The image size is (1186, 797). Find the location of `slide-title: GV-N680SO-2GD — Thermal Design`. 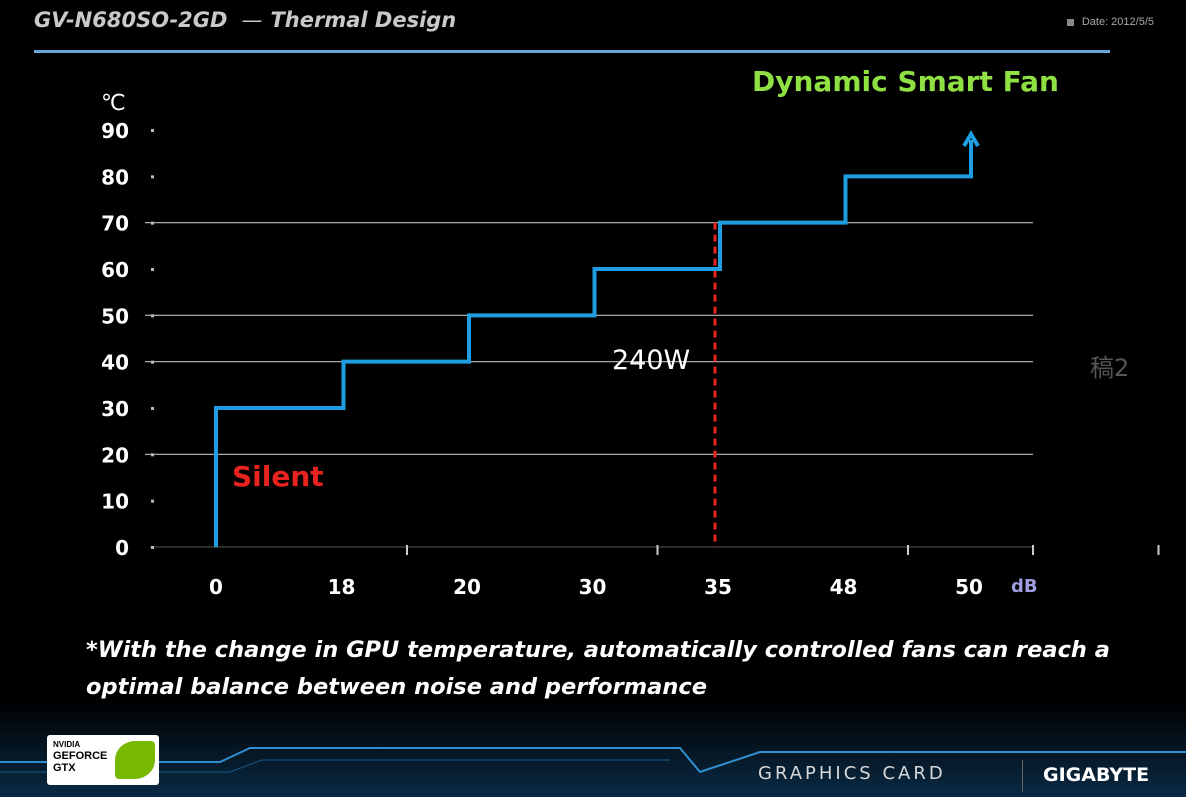

slide-title: GV-N680SO-2GD — Thermal Design is located at coordinates (245, 20).